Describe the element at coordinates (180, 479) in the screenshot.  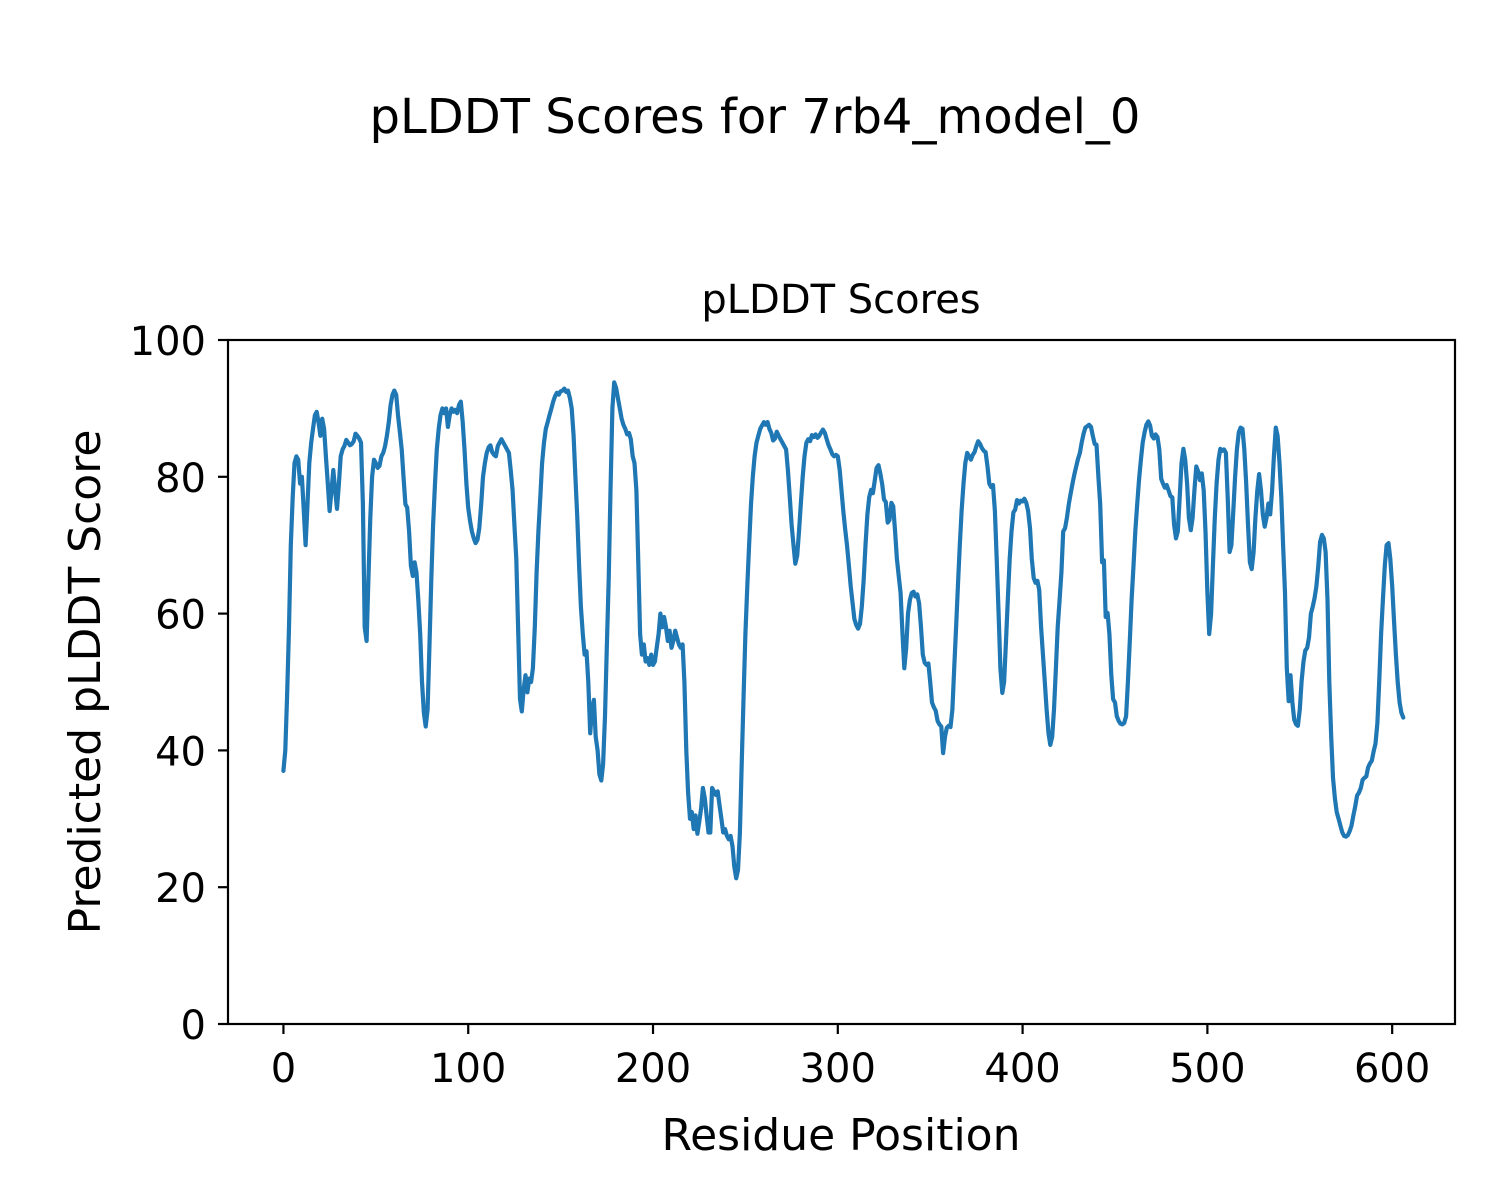
I see `y-tick-label: 80` at that location.